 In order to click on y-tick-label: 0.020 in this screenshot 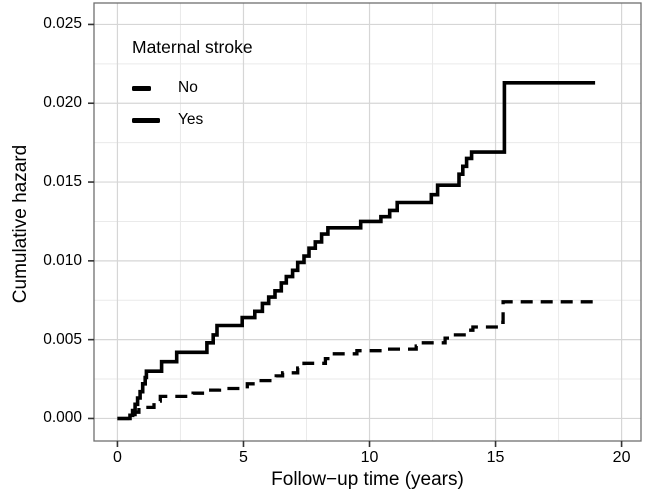, I will do `click(62, 103)`.